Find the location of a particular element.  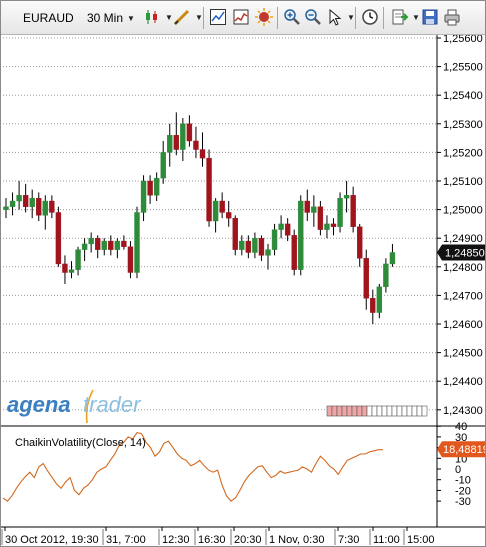

indicator-title: ChaikinVolatility(Close, 14) is located at coordinates (80, 443).